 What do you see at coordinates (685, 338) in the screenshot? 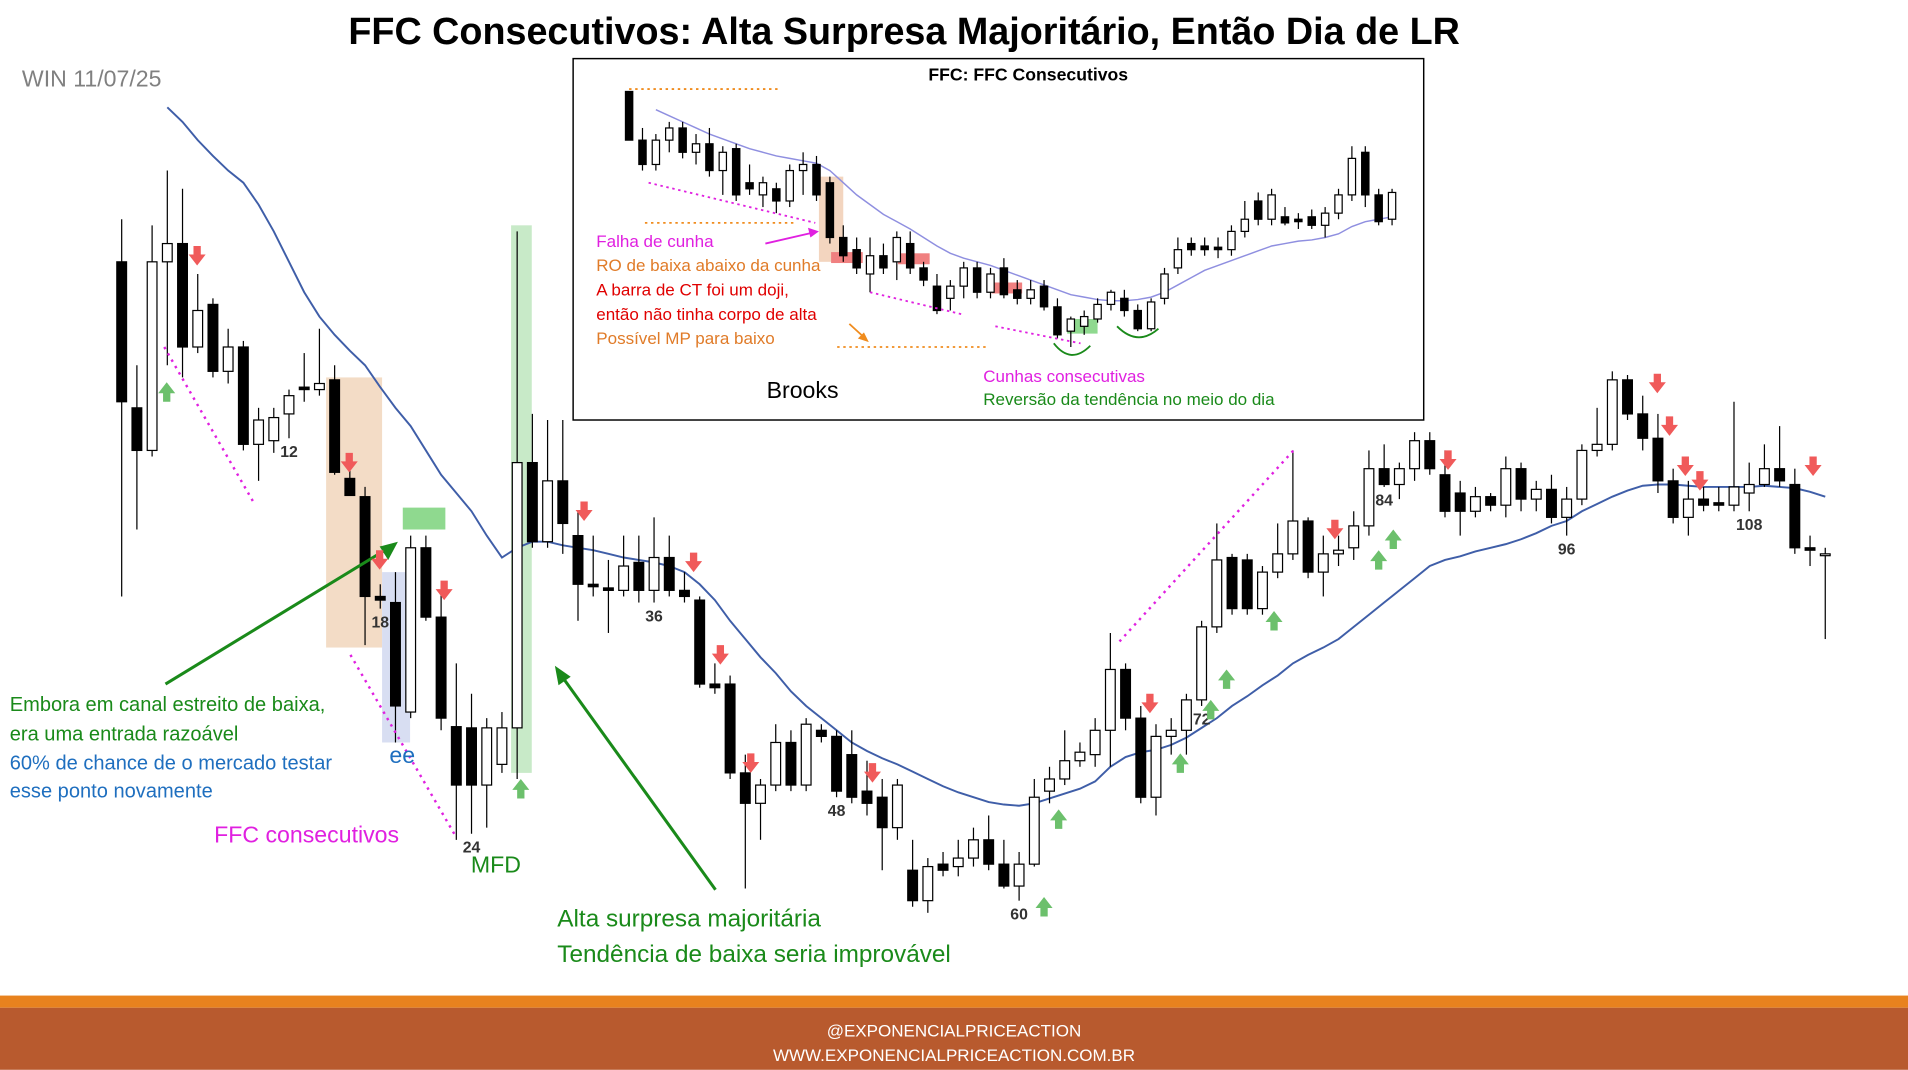
I see `annotation: Possível MP para baixo` at bounding box center [685, 338].